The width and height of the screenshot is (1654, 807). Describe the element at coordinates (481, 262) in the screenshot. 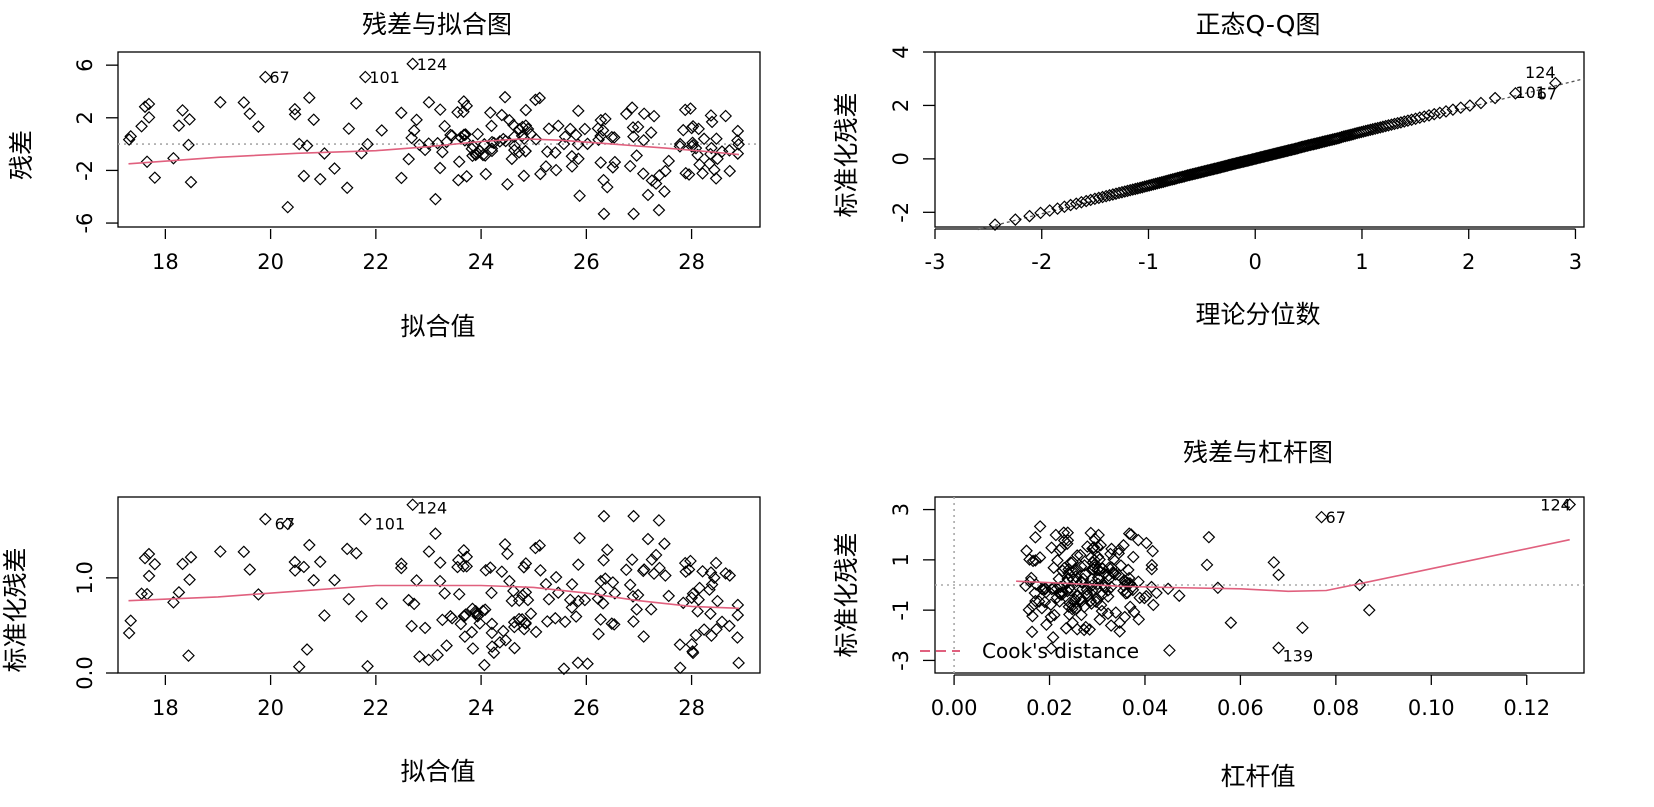

I see `x-tick-label: 24` at that location.